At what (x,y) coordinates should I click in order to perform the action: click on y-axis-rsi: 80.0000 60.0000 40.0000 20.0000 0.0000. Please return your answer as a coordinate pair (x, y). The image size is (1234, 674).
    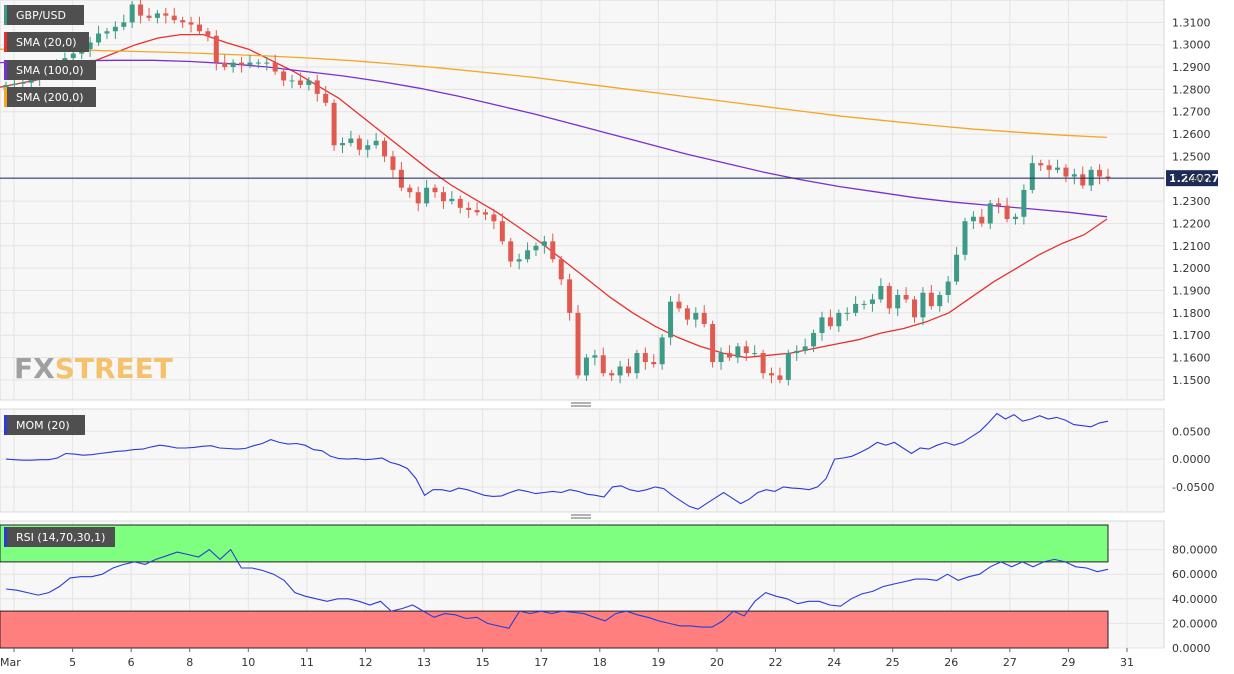
    Looking at the image, I should click on (1195, 599).